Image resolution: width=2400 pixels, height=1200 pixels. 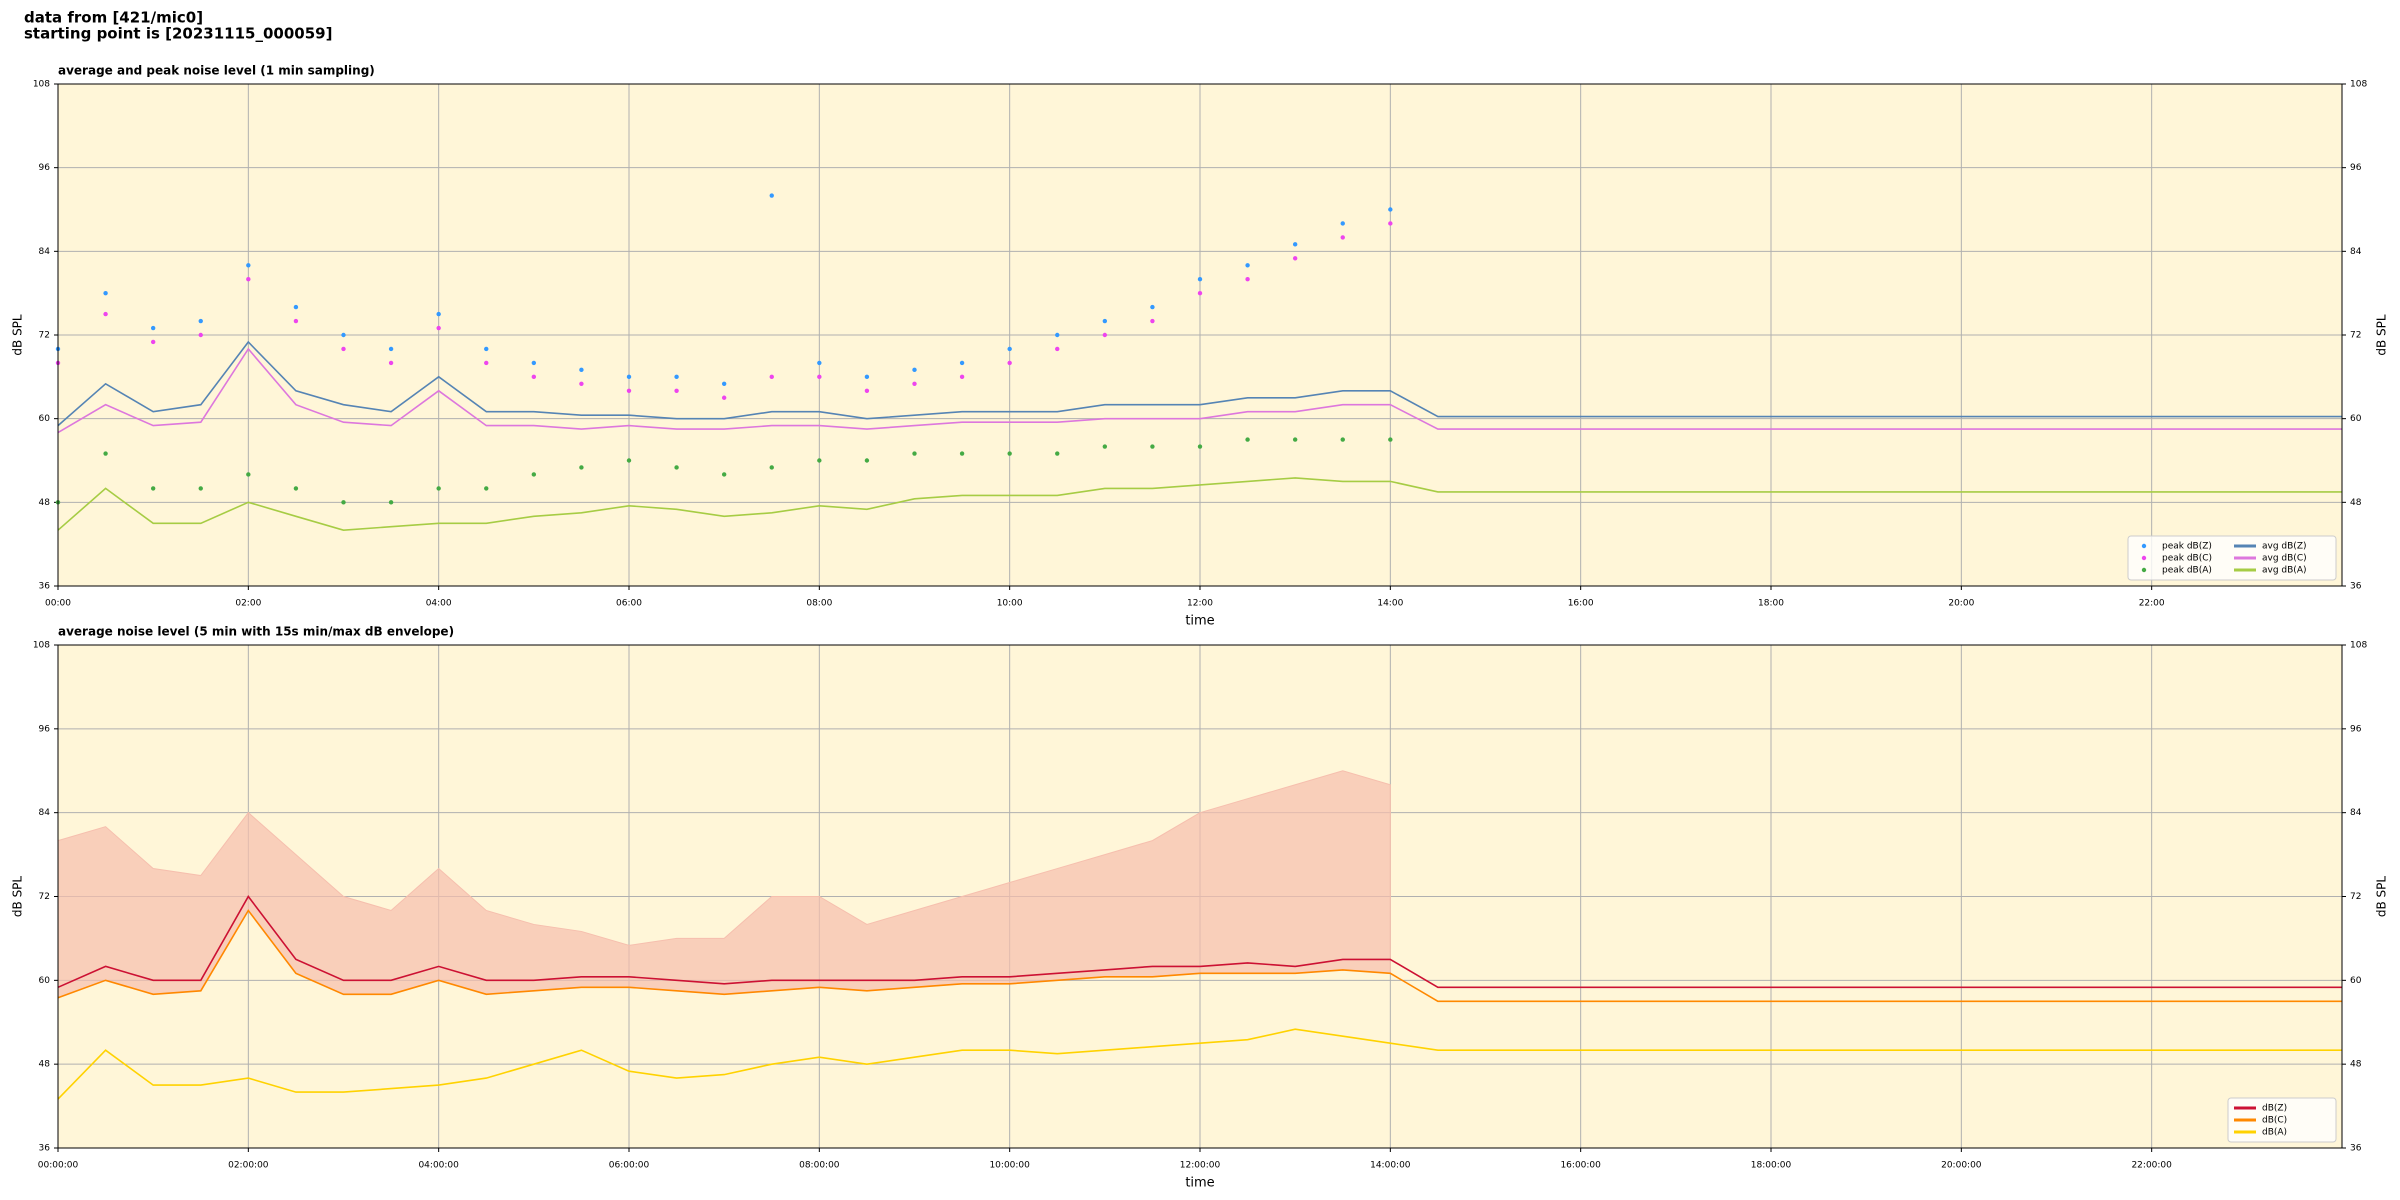 I want to click on x-tick-label: 10:00:00, so click(x=1009, y=1166).